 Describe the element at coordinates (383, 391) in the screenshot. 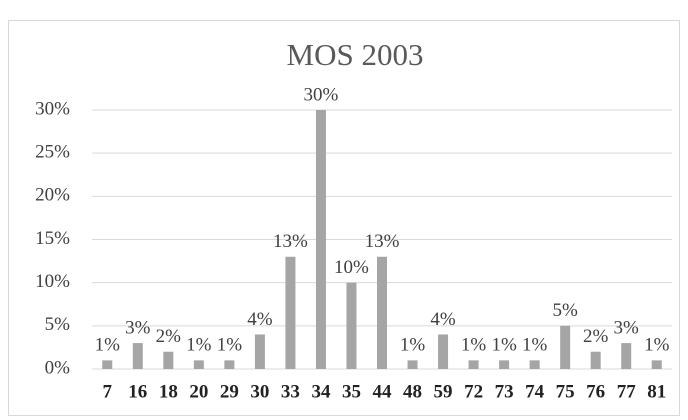

I see `x-tick-label: 44` at that location.